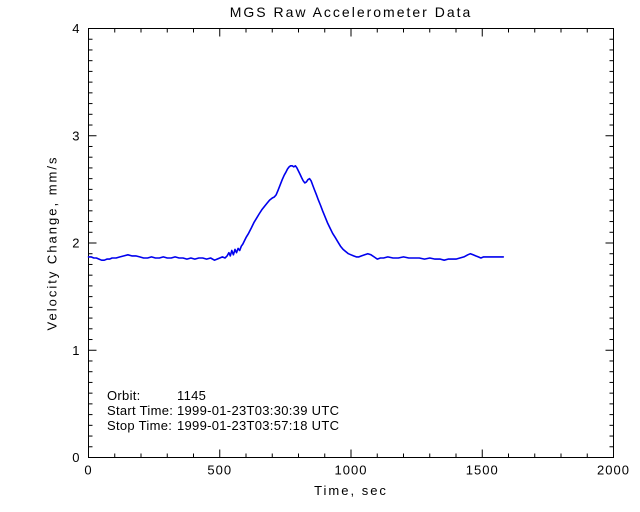 The width and height of the screenshot is (640, 512). I want to click on x-tick-label: 500, so click(219, 470).